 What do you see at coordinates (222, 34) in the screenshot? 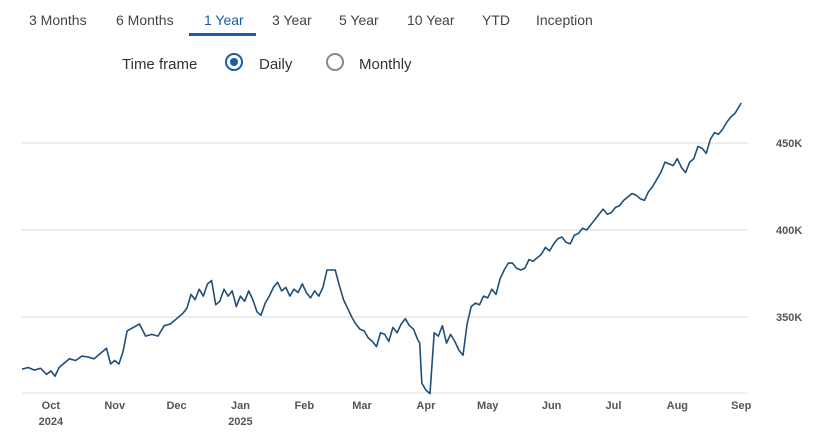
I see `active-tab-underline` at bounding box center [222, 34].